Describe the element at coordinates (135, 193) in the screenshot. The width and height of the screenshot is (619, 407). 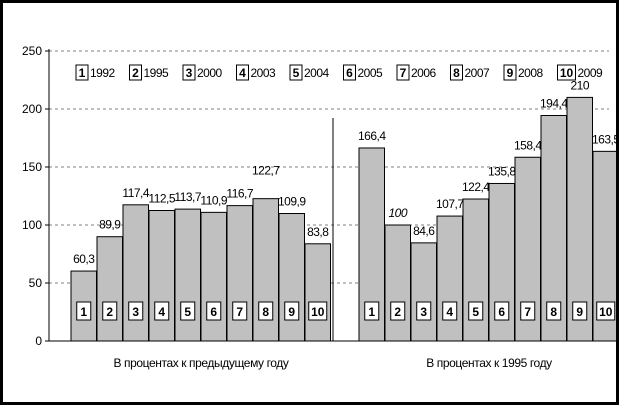
I see `data-label: 117,4` at that location.